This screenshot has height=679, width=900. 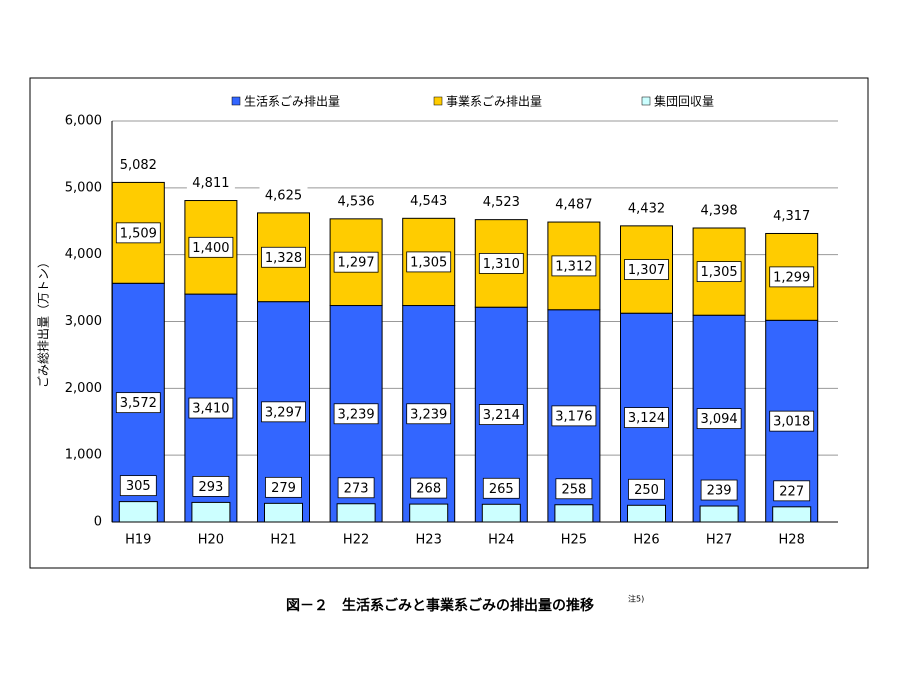 I want to click on total-label: 4,398, so click(x=718, y=211).